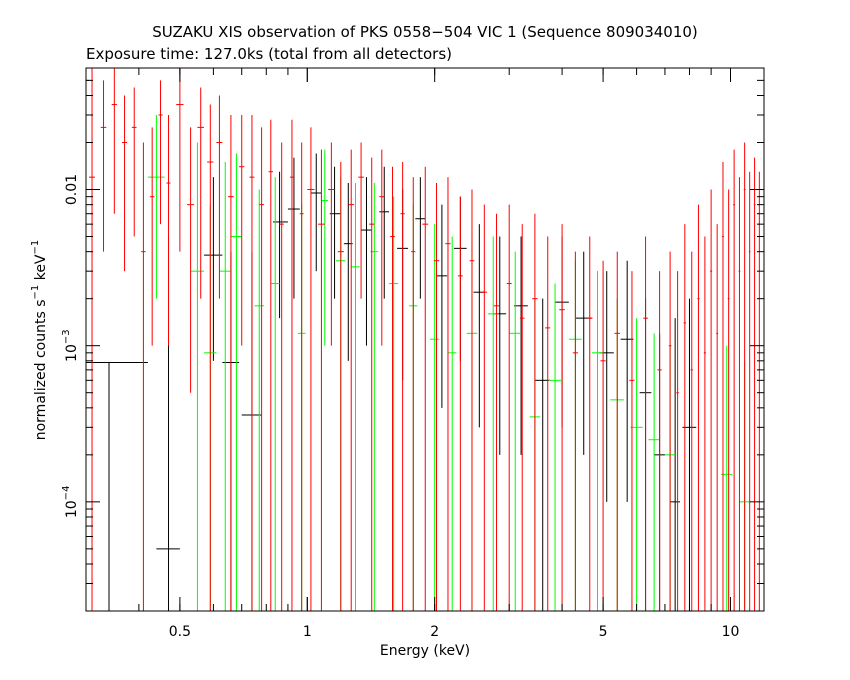 The width and height of the screenshot is (850, 680). What do you see at coordinates (307, 632) in the screenshot?
I see `x-tick-label: 1` at bounding box center [307, 632].